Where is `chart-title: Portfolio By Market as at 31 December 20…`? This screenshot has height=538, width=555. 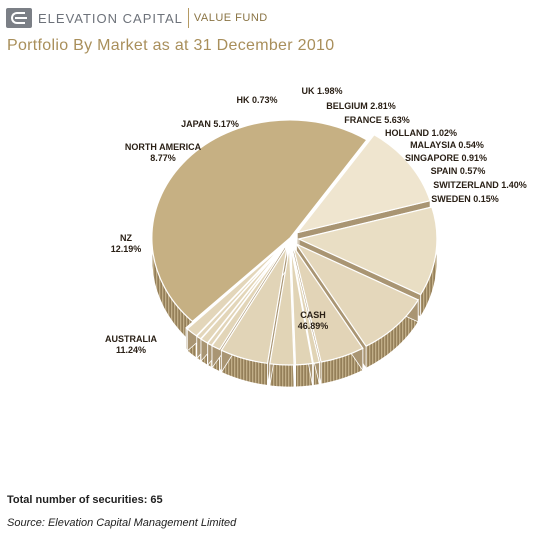
chart-title: Portfolio By Market as at 31 December 20… is located at coordinates (171, 45).